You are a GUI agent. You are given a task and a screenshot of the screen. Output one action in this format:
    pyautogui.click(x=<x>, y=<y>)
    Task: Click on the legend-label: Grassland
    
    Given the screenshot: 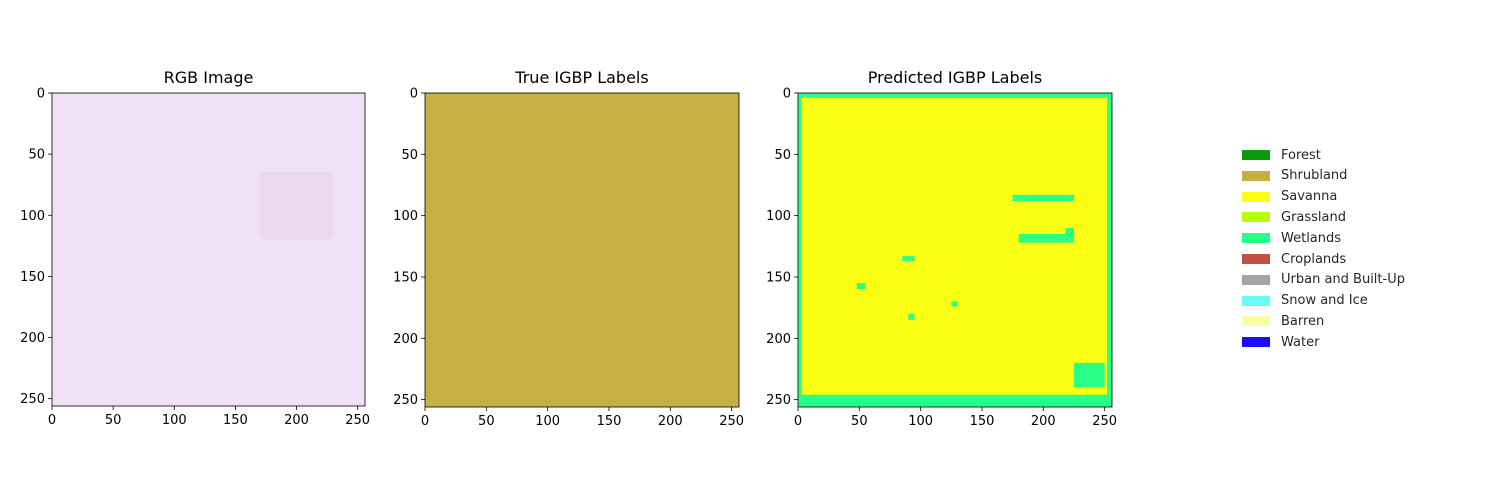 What is the action you would take?
    pyautogui.click(x=1313, y=217)
    